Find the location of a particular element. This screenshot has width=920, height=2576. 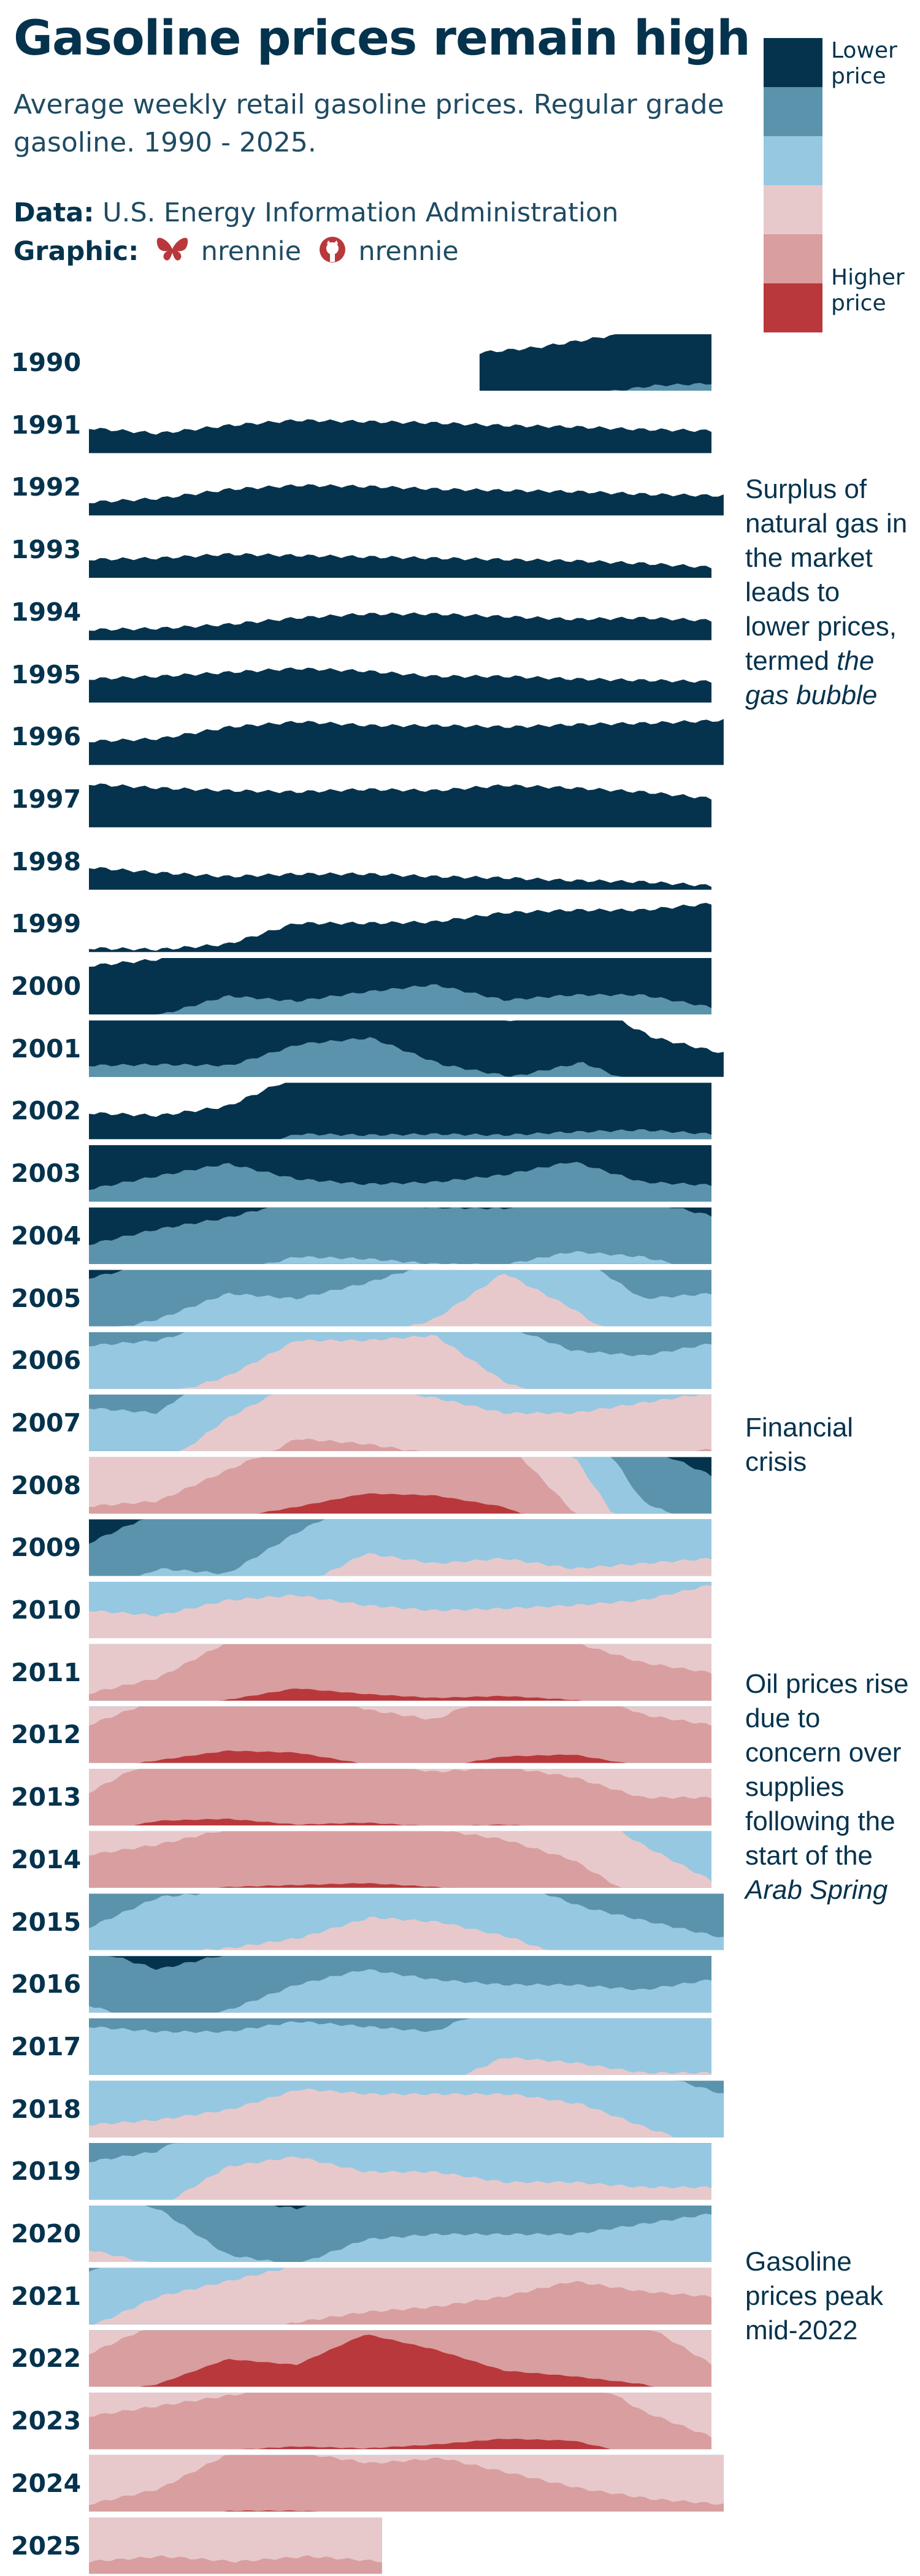

year-band-1992 is located at coordinates (406, 500).